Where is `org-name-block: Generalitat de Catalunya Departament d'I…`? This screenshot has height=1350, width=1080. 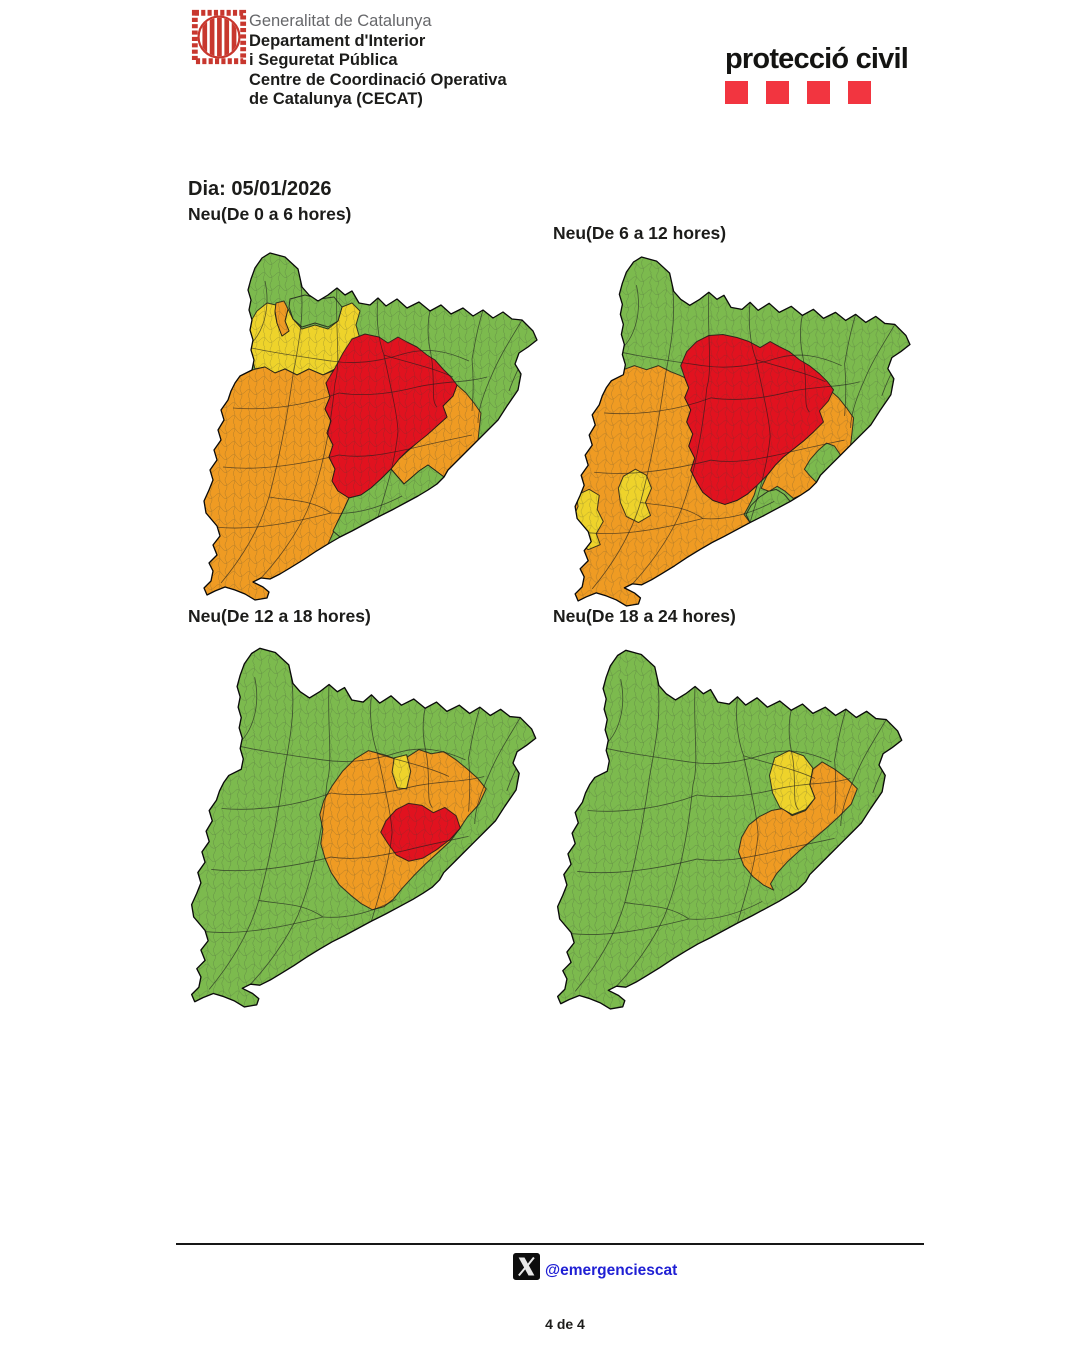 org-name-block: Generalitat de Catalunya Departament d'I… is located at coordinates (378, 61).